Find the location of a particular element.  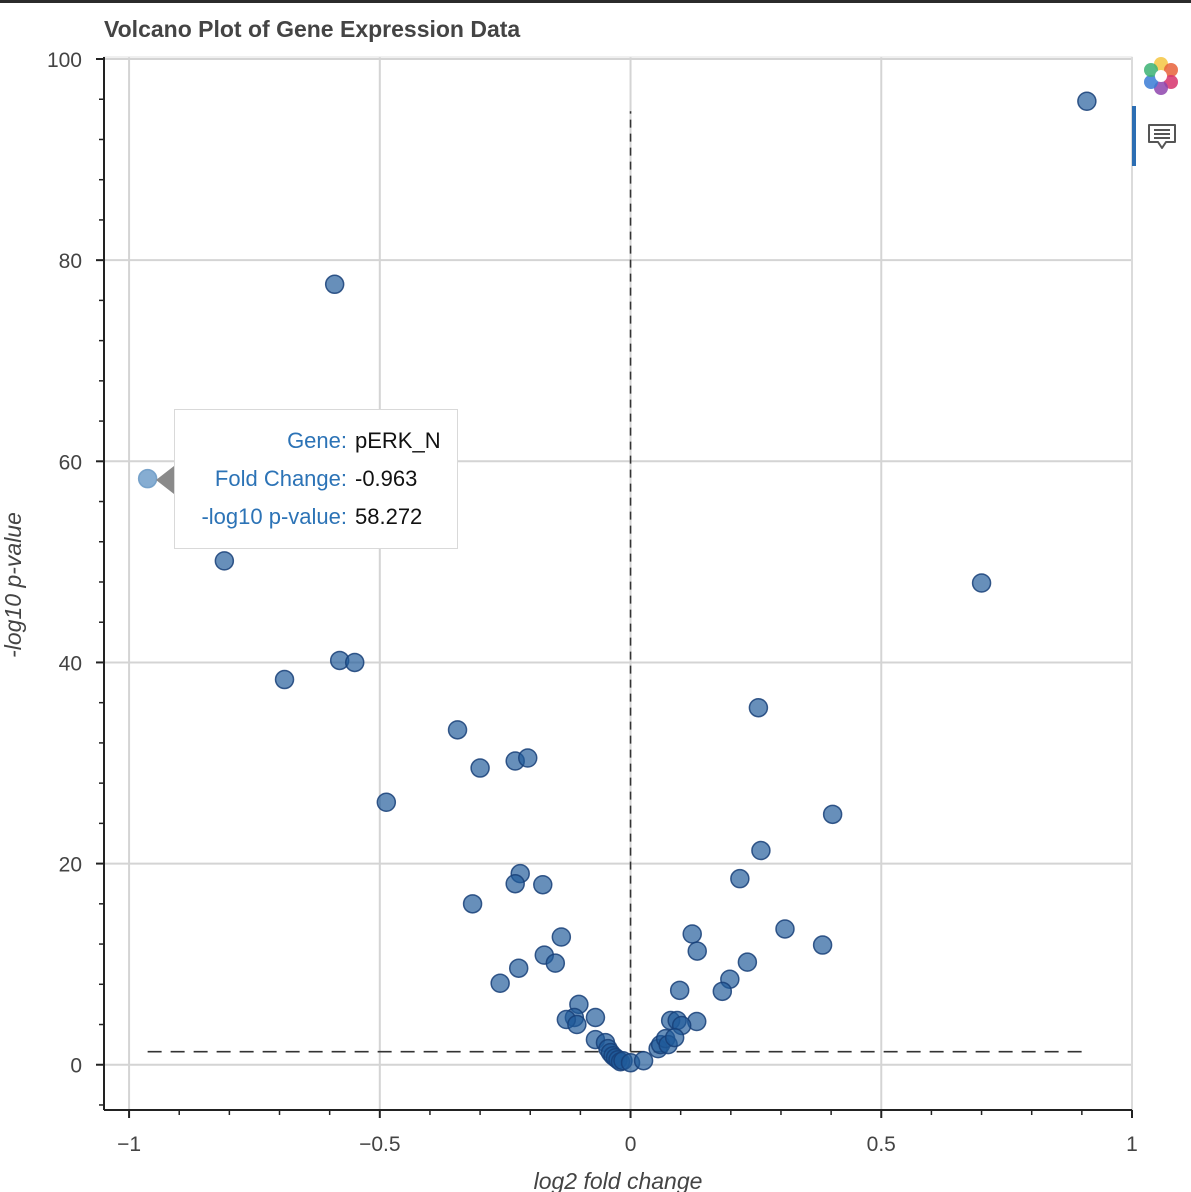

tooltip-row-gene: Gene: pERK_N is located at coordinates (316, 443).